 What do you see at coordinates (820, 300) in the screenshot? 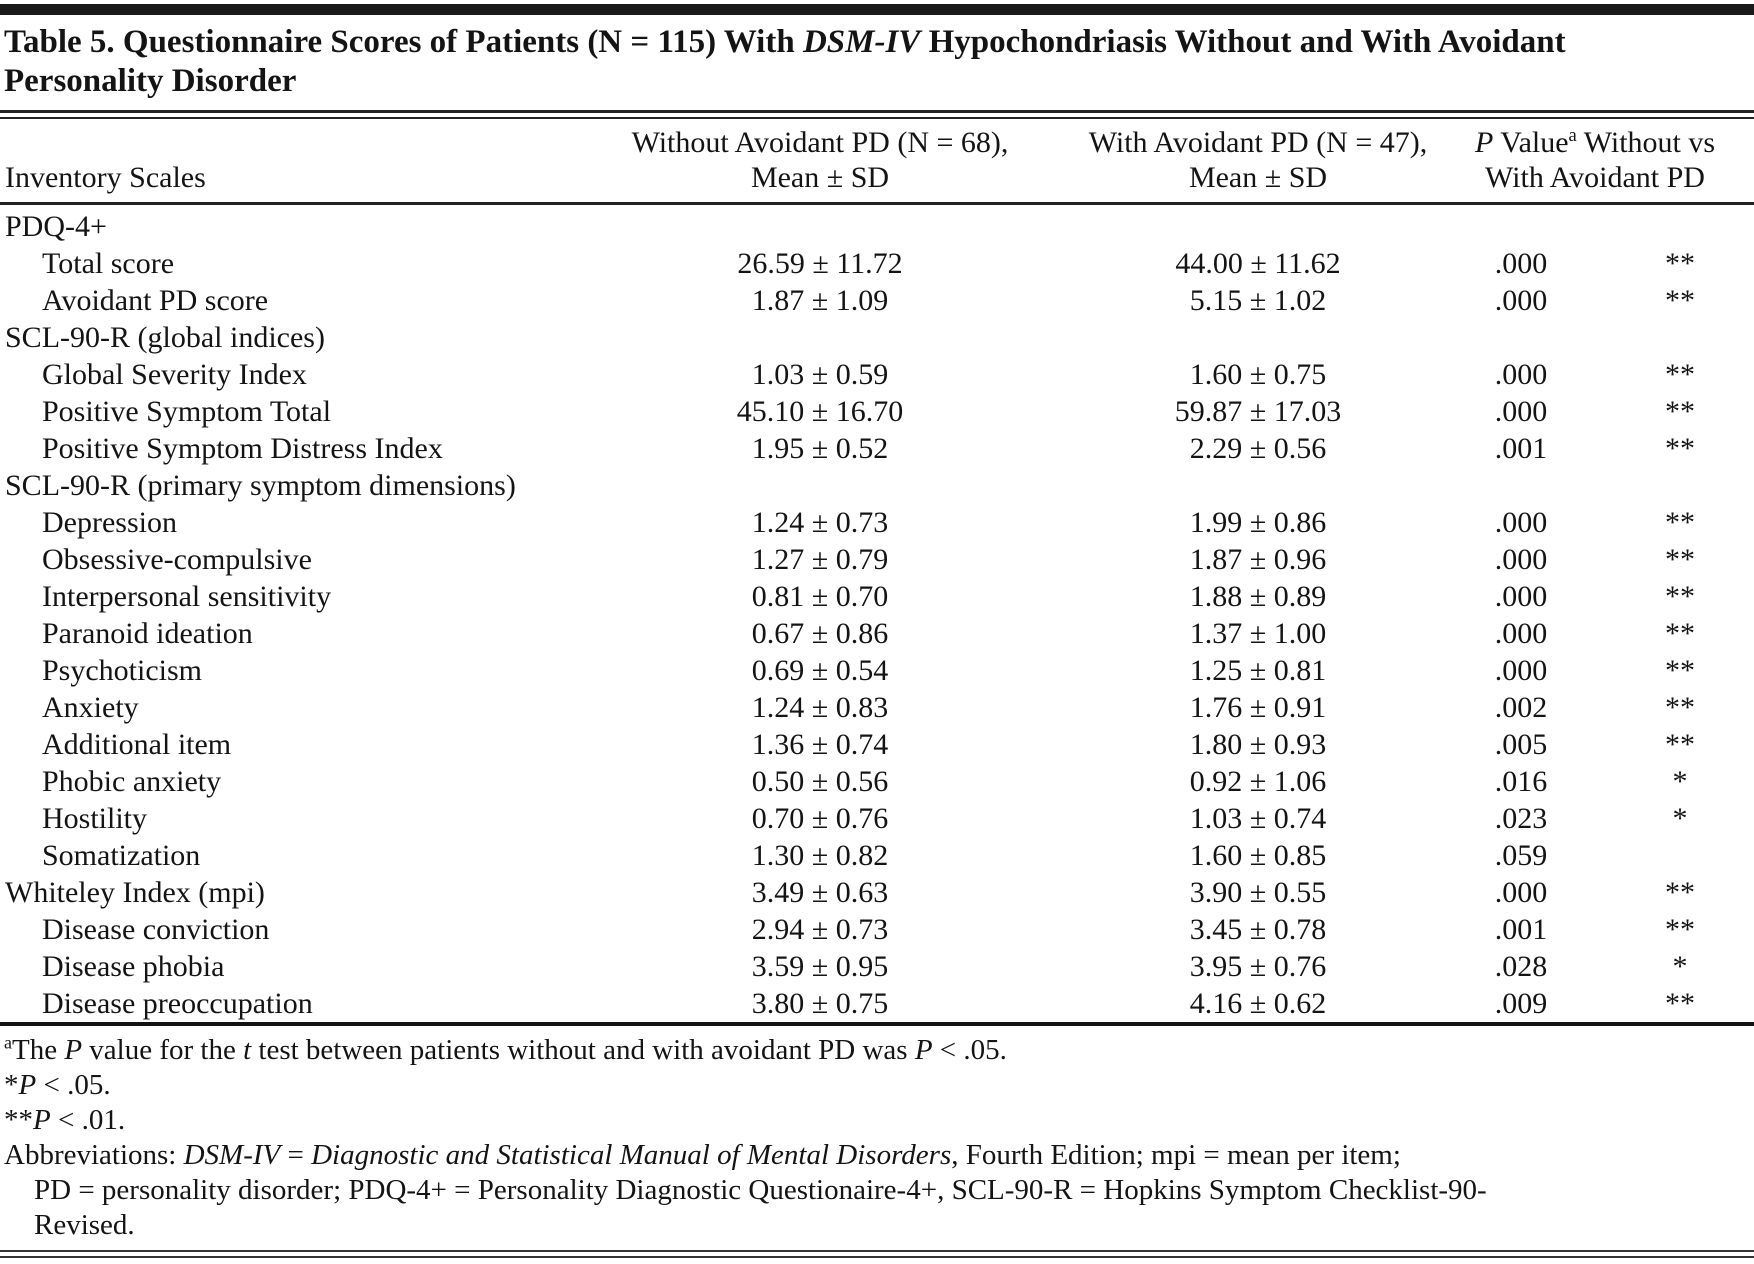
I see `mean-without-cell: 1.87 ± 1.09` at bounding box center [820, 300].